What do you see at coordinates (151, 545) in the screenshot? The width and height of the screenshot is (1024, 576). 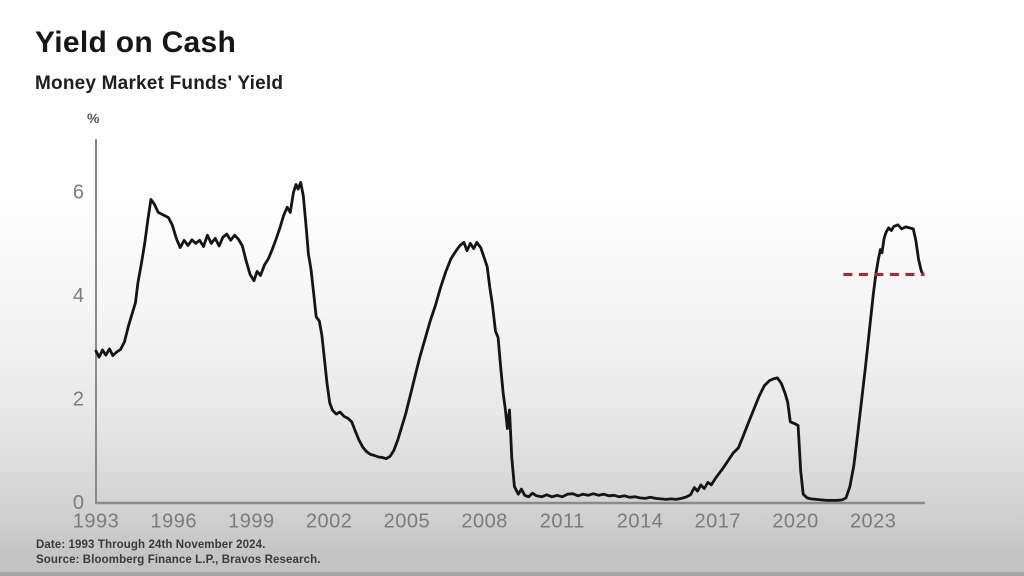 I see `footnote-date-line: Date: 1993 Through 24th November 2024.` at bounding box center [151, 545].